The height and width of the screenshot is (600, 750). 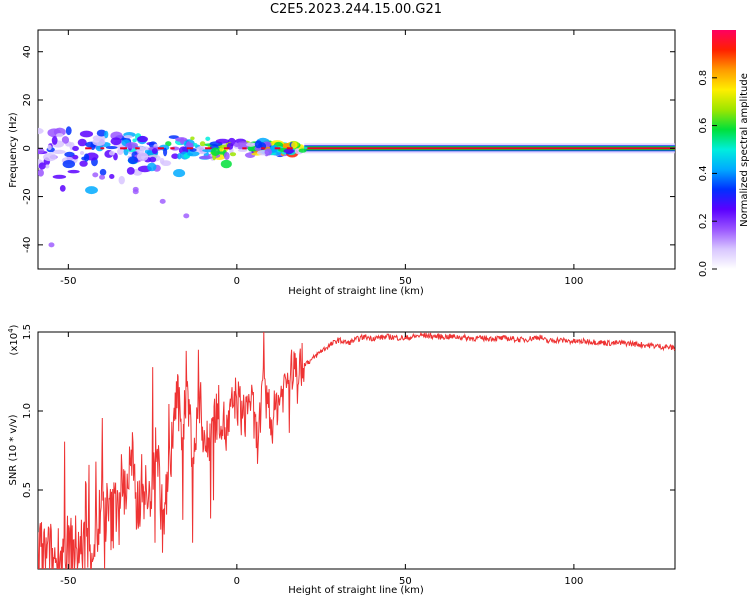 I want to click on bottom-y-axis-title: SNR (10 * v/v), so click(x=13, y=449).